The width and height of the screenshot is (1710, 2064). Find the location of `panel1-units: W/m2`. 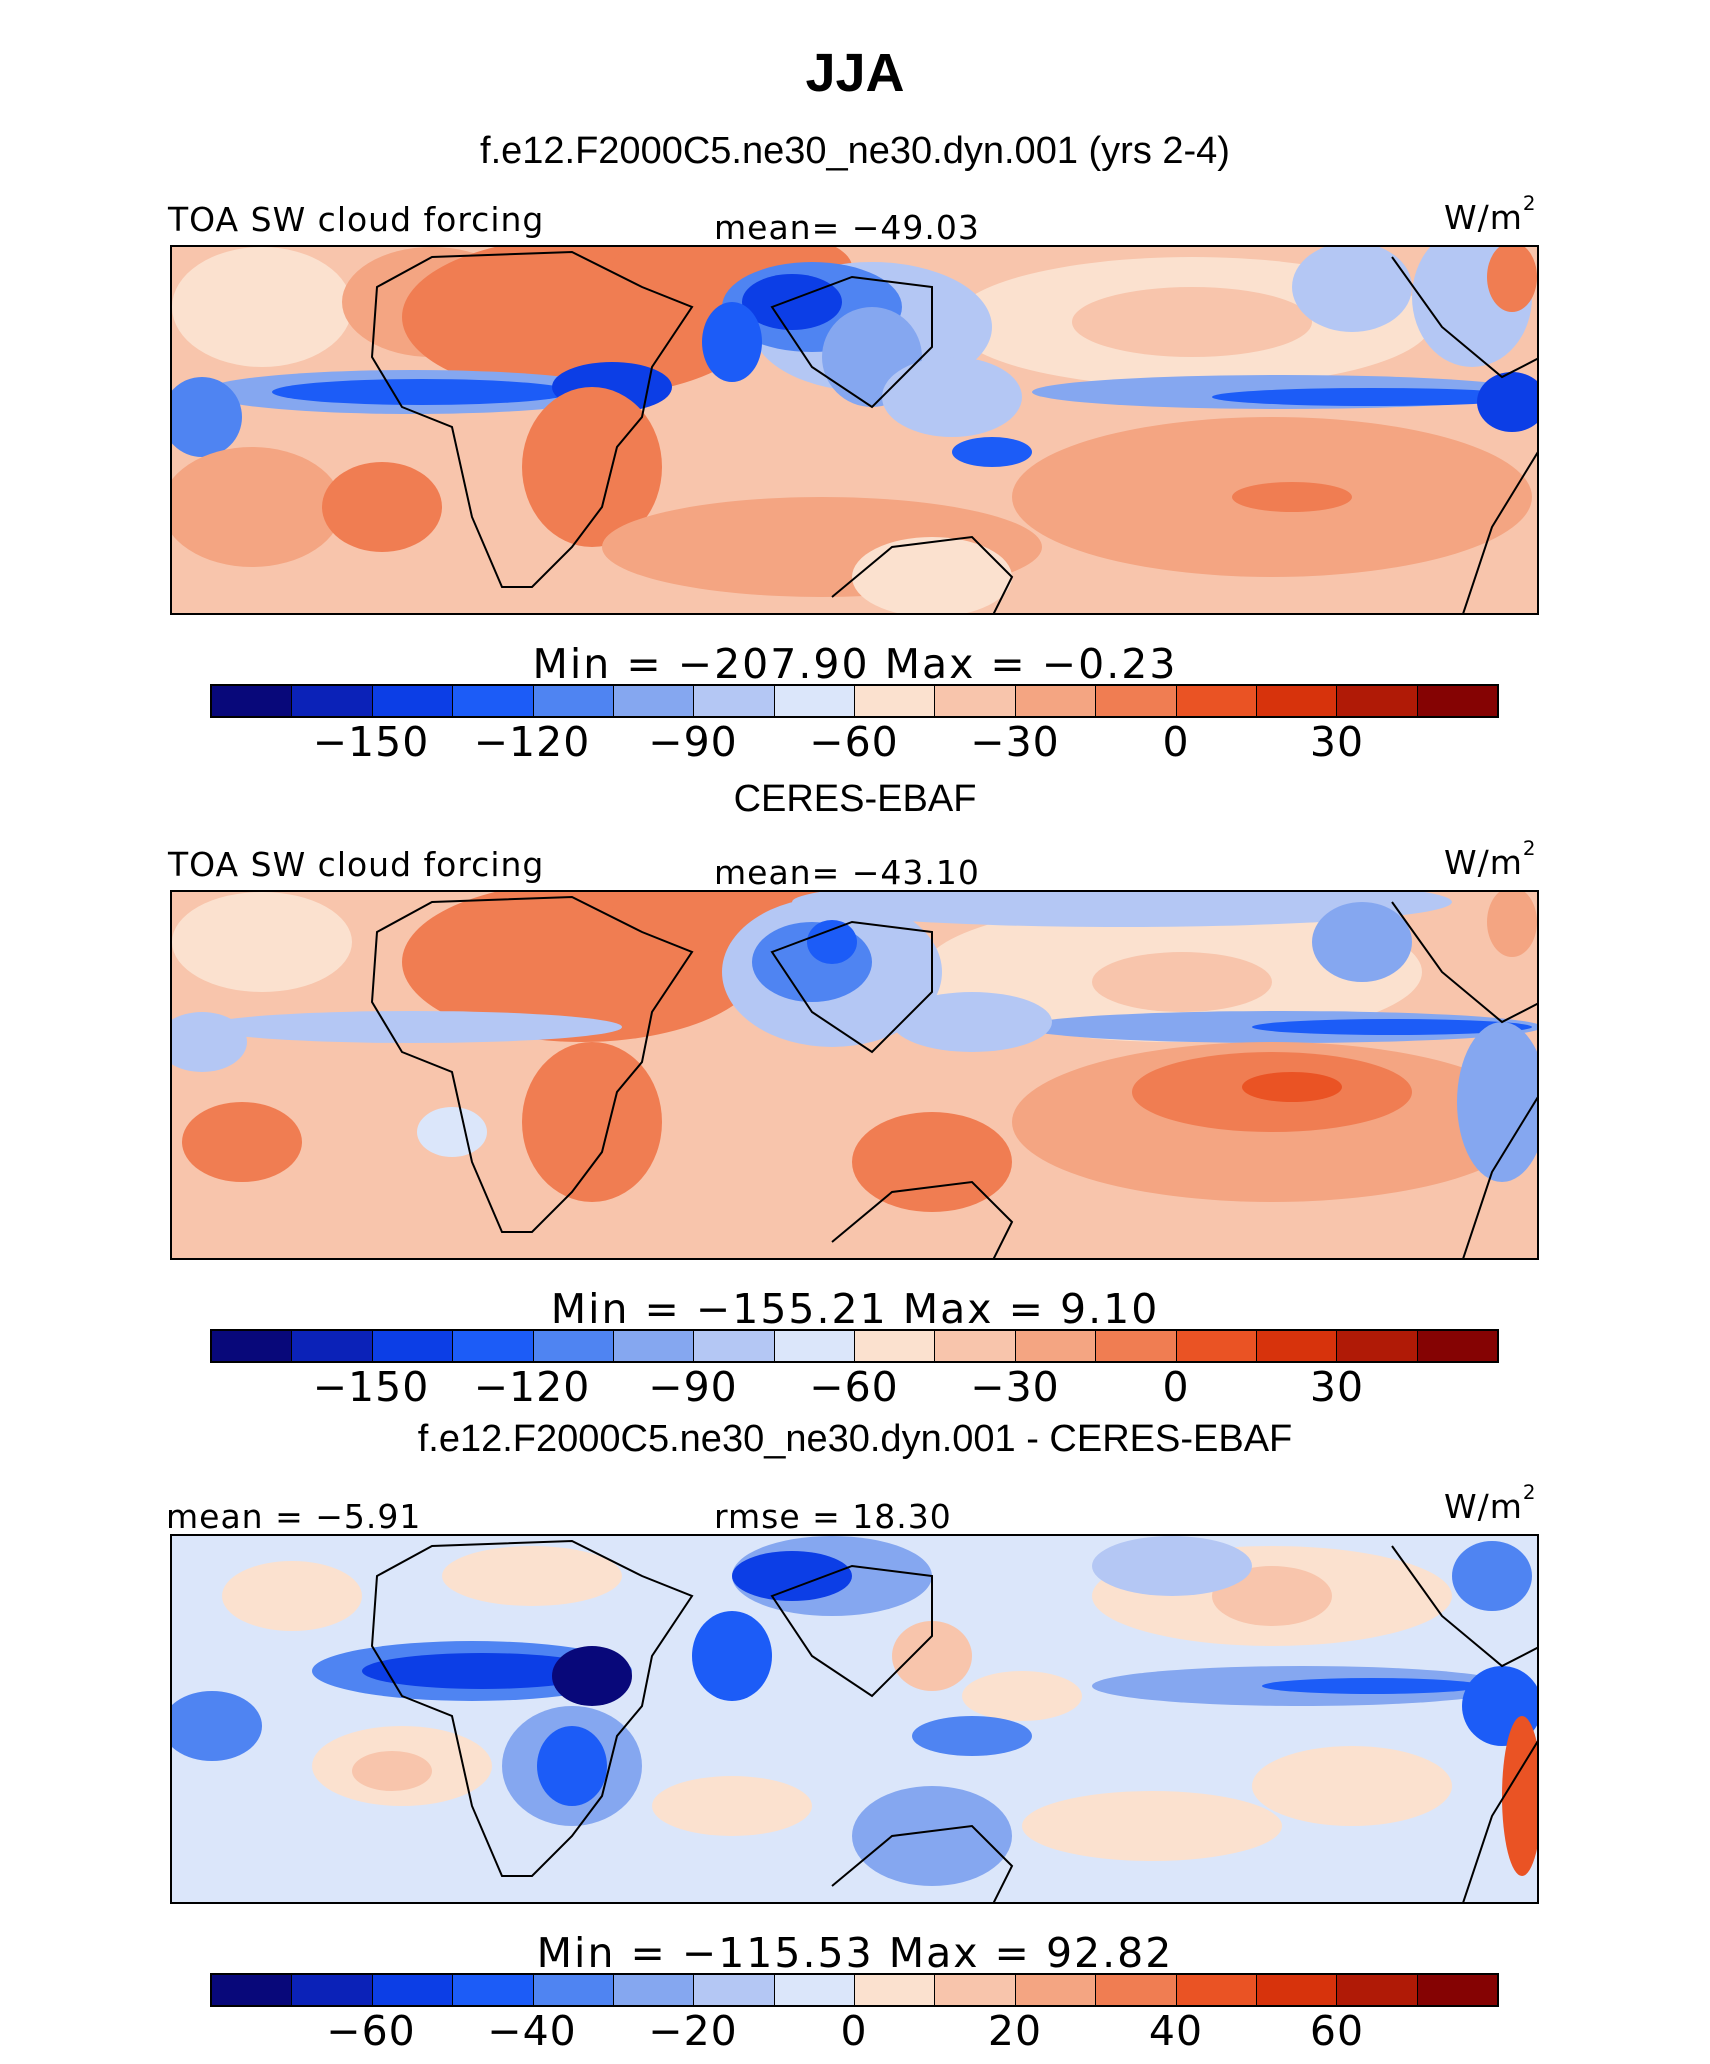

panel1-units: W/m2 is located at coordinates (1490, 214).